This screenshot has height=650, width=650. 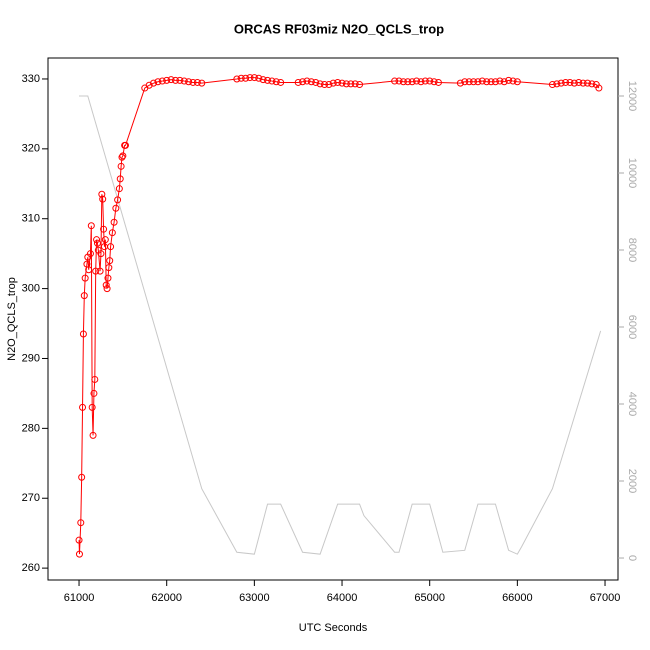 I want to click on x-tick-label: 65000, so click(x=429, y=598).